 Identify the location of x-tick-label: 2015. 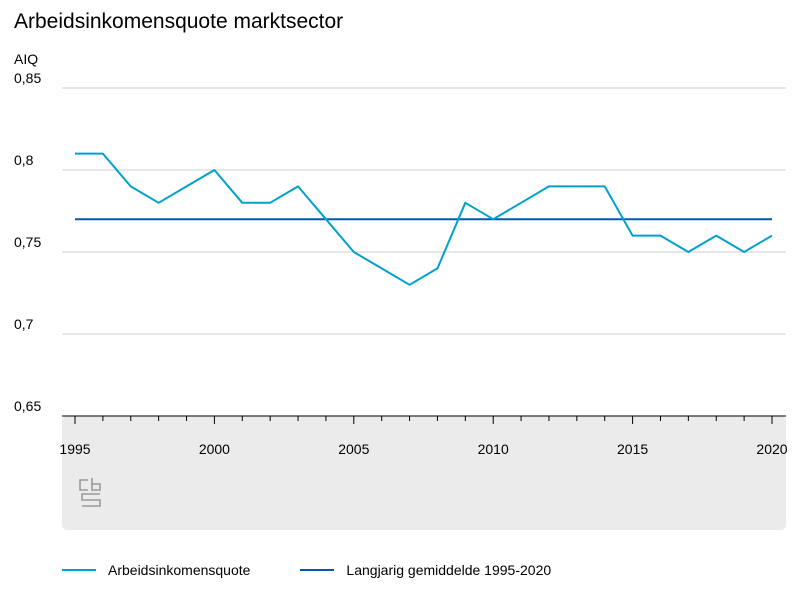
(632, 449).